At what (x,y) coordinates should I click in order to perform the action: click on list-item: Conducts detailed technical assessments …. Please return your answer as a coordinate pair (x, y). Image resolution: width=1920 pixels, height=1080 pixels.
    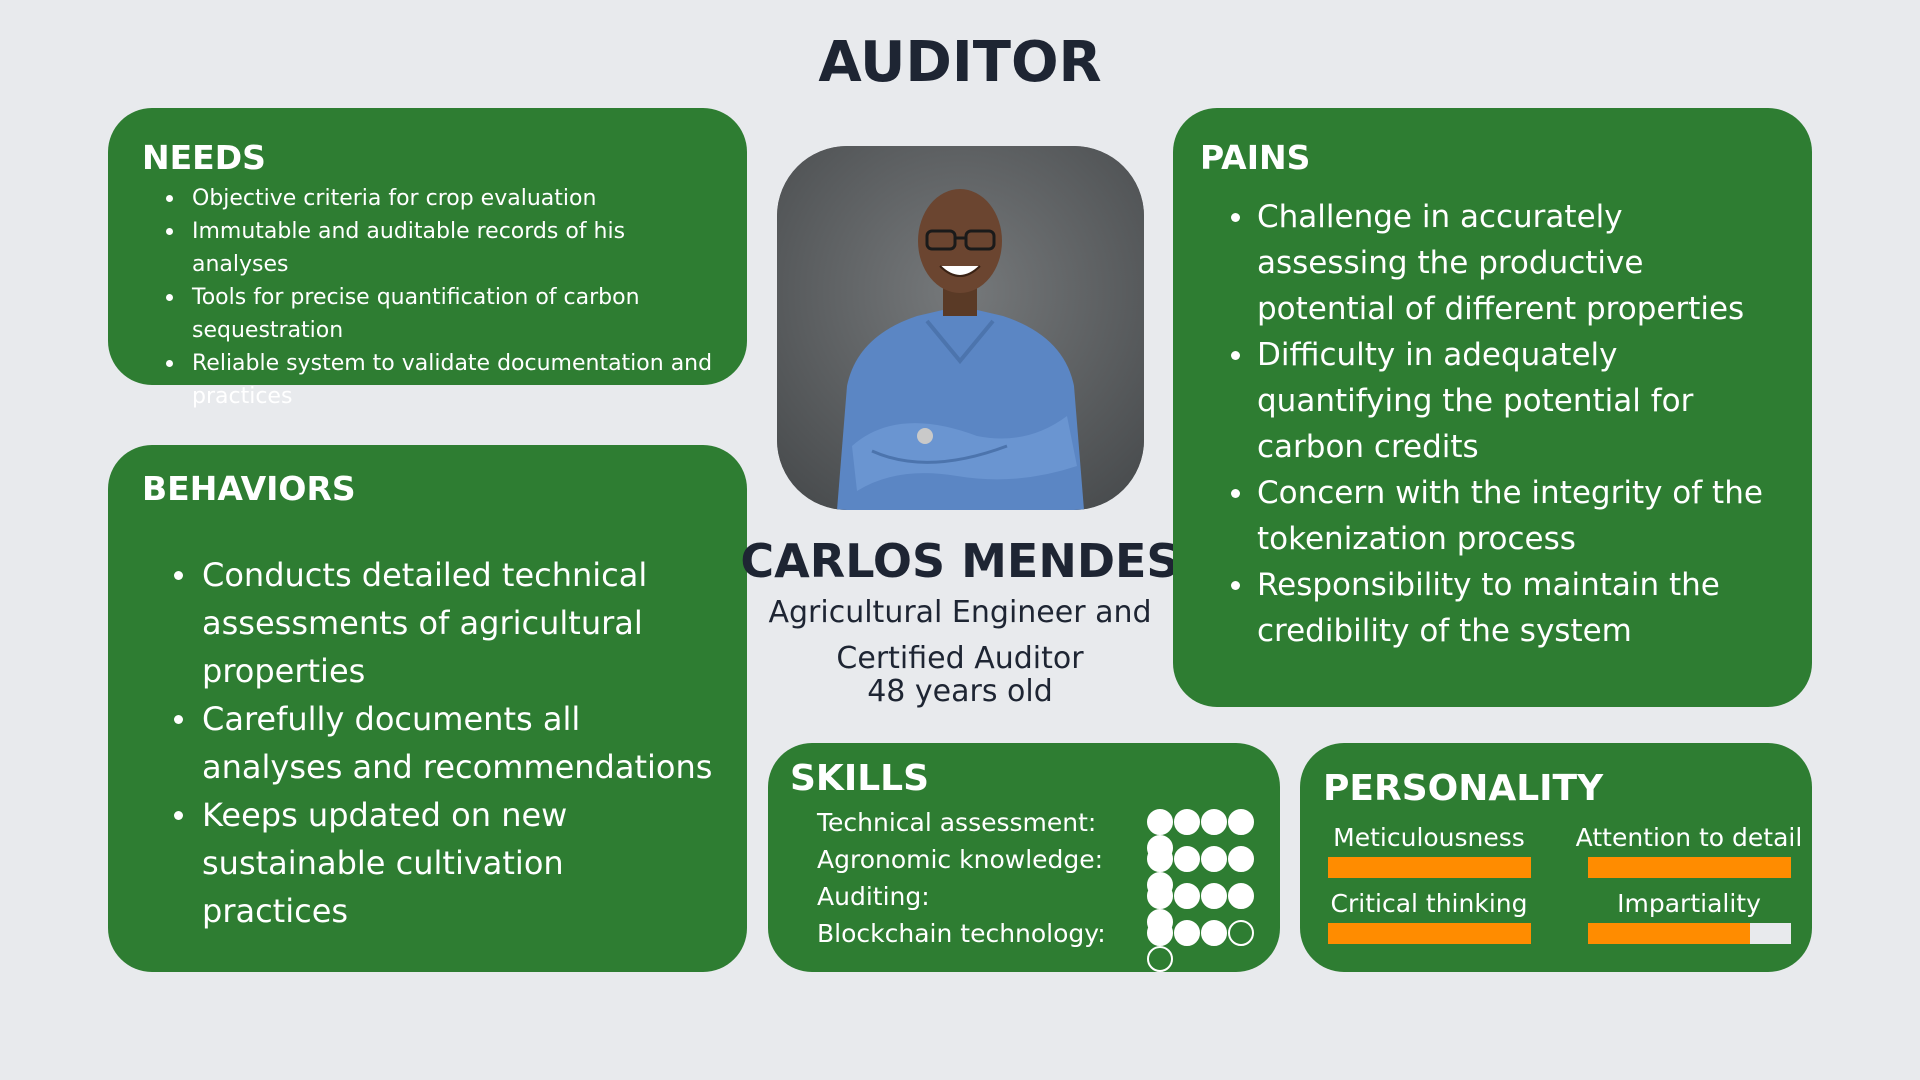
    Looking at the image, I should click on (460, 623).